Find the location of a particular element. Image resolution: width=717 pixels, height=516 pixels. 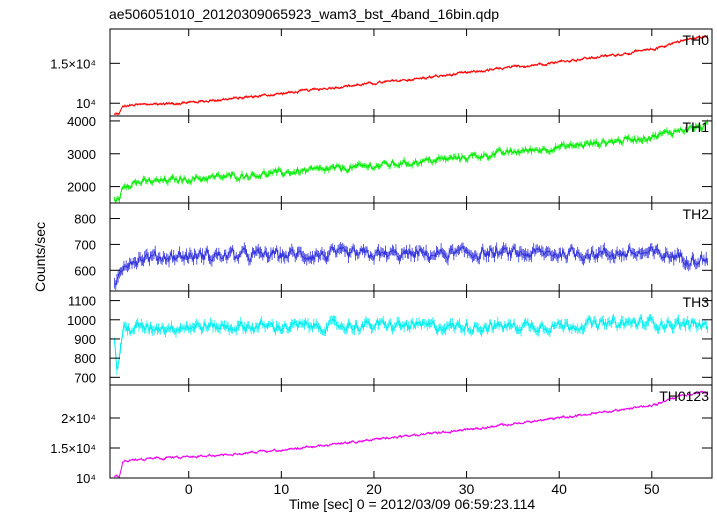

x-tick-label: 40 is located at coordinates (559, 489).